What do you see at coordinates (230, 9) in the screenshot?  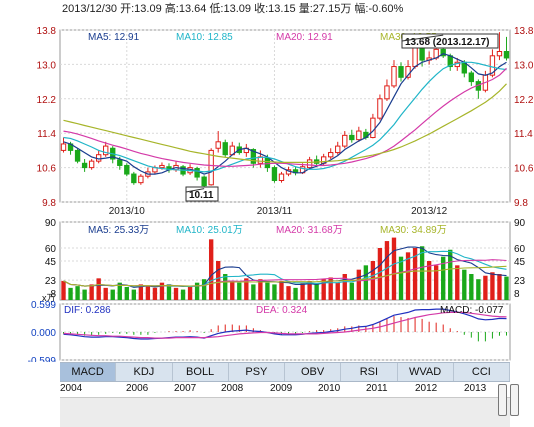 I see `quote-low: 低:13.09` at bounding box center [230, 9].